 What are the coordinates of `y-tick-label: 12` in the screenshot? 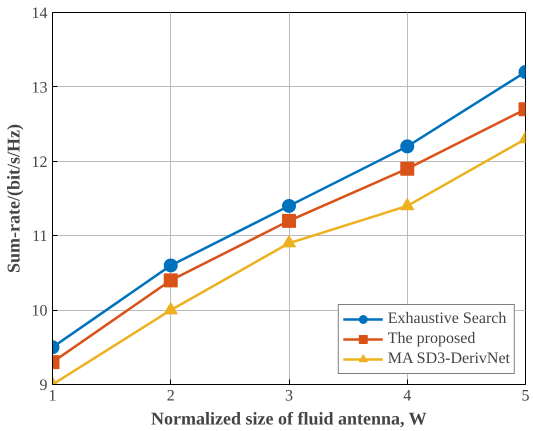 It's located at (40, 162).